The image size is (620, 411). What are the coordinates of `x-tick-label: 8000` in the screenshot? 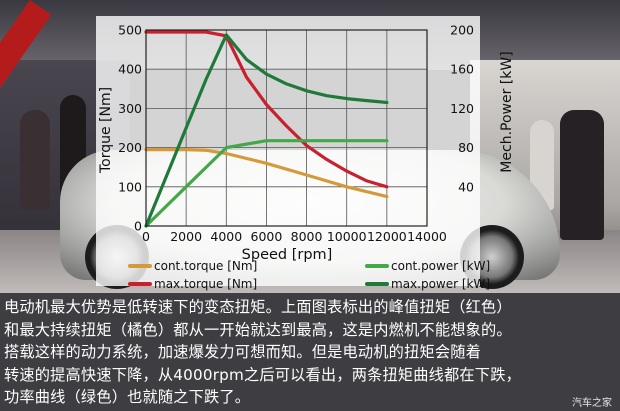 It's located at (307, 236).